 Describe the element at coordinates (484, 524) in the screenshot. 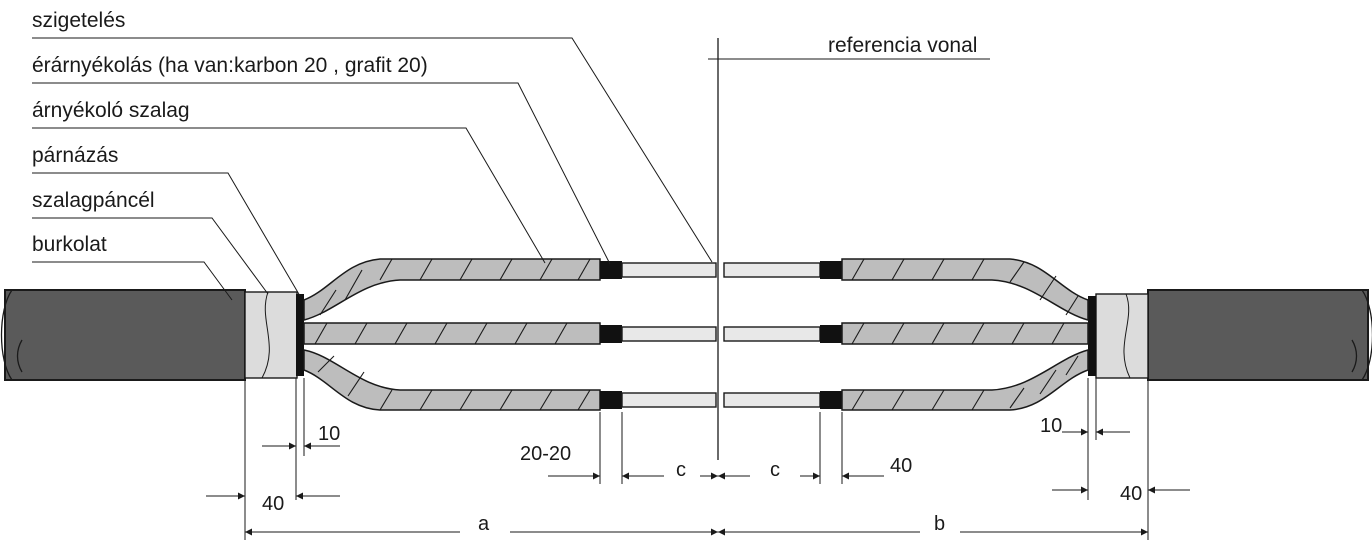

I see `dim-a: a` at that location.